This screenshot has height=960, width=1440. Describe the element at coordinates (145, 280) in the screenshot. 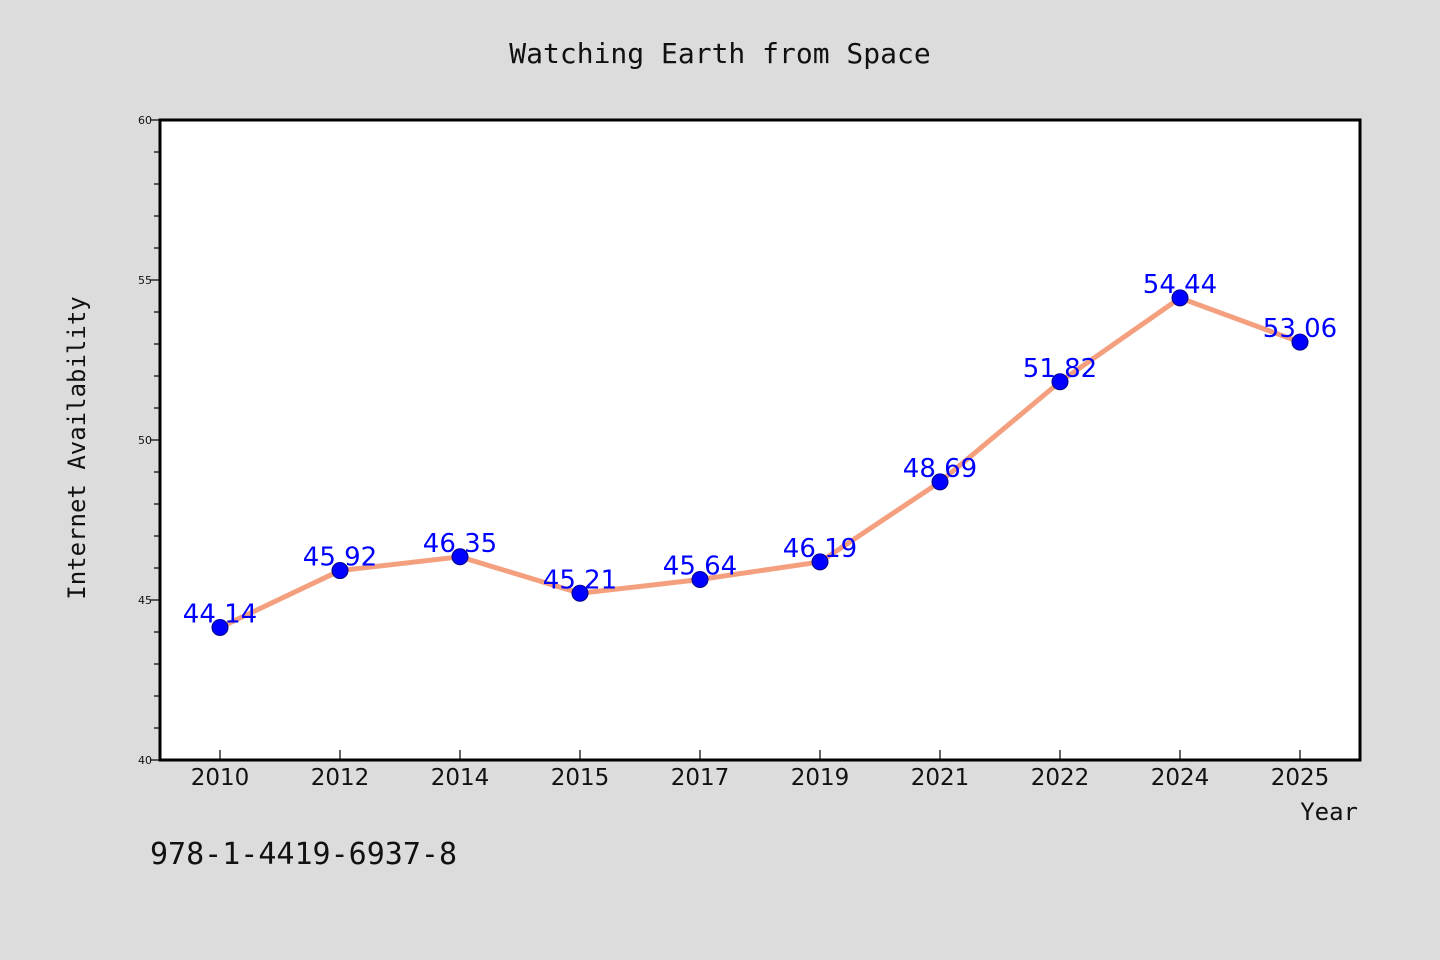

I see `y-tick-label: 55` at that location.